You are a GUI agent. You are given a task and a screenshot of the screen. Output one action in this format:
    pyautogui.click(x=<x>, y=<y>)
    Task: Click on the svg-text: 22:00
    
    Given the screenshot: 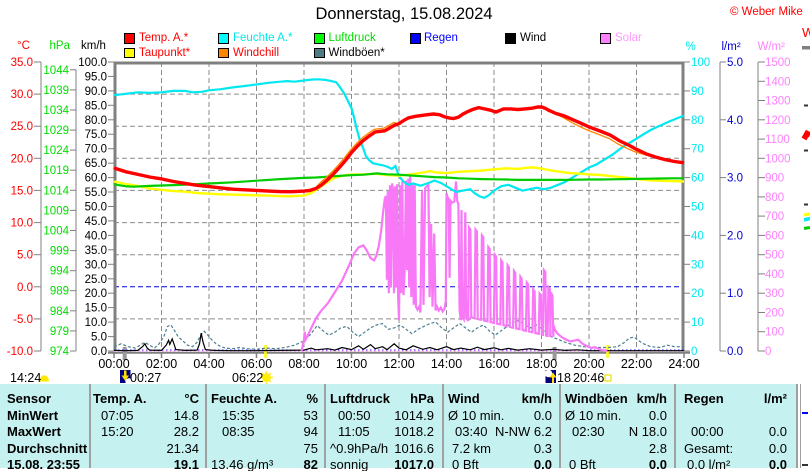 What is the action you would take?
    pyautogui.click(x=636, y=364)
    